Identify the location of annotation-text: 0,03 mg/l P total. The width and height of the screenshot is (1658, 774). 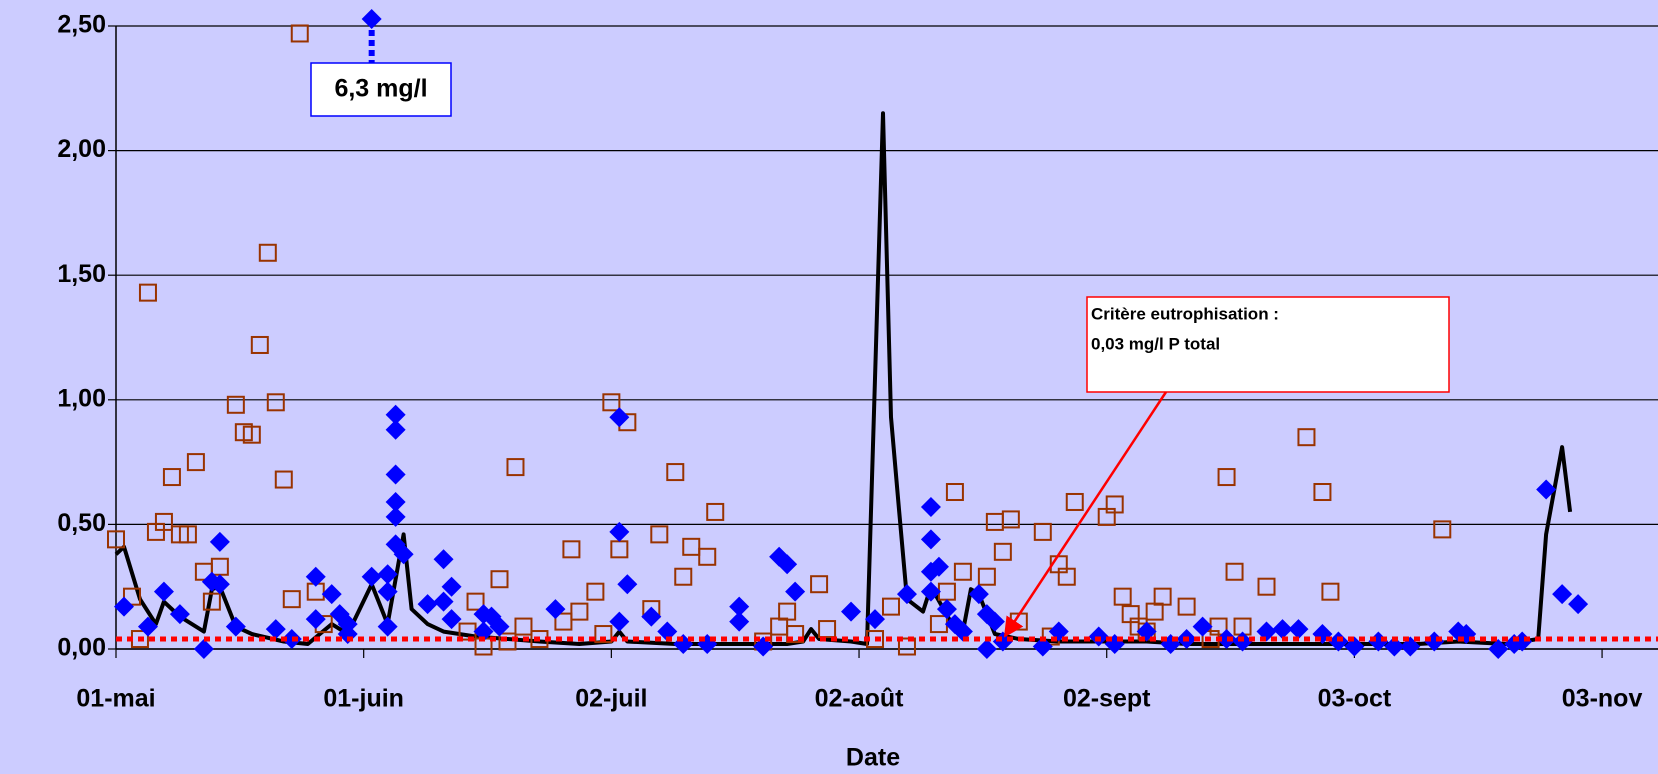
(1155, 343).